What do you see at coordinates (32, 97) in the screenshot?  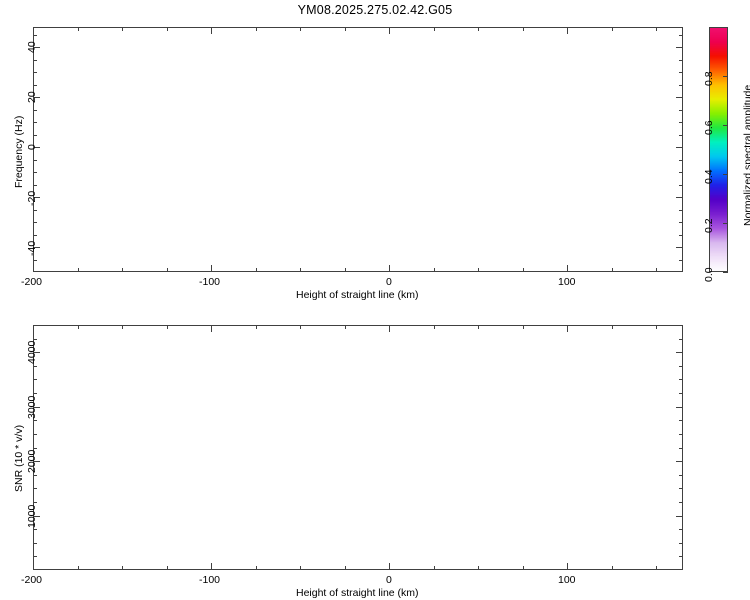 I see `y-tick-label: 20` at bounding box center [32, 97].